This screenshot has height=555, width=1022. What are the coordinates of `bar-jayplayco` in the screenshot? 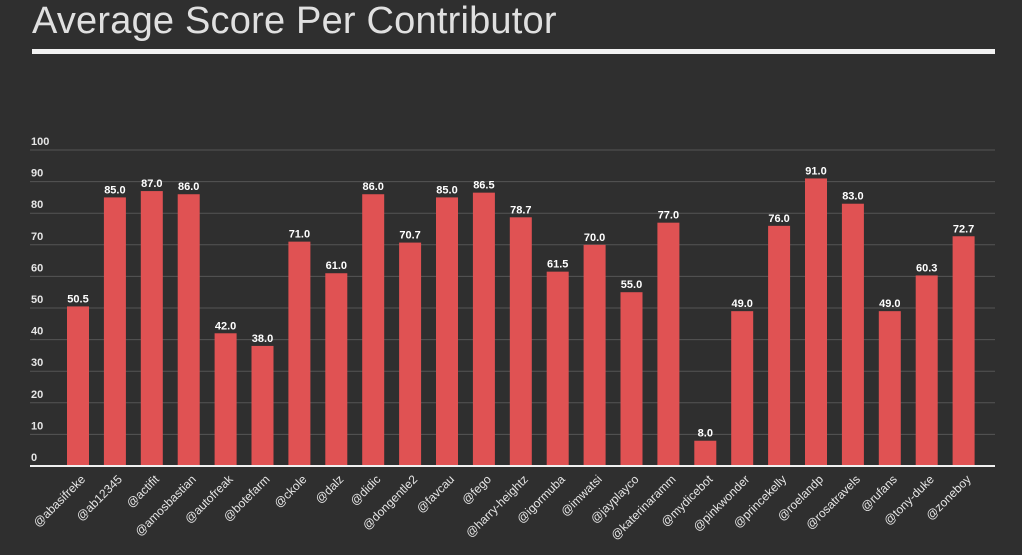 It's located at (631, 379).